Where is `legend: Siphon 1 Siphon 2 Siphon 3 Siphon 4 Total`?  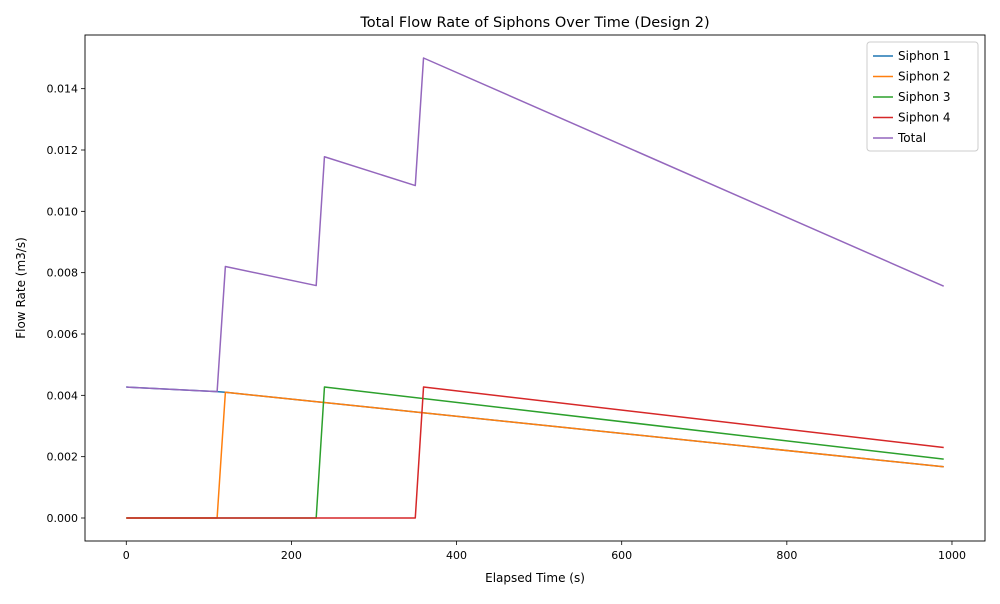
legend: Siphon 1 Siphon 2 Siphon 3 Siphon 4 Total is located at coordinates (922, 96).